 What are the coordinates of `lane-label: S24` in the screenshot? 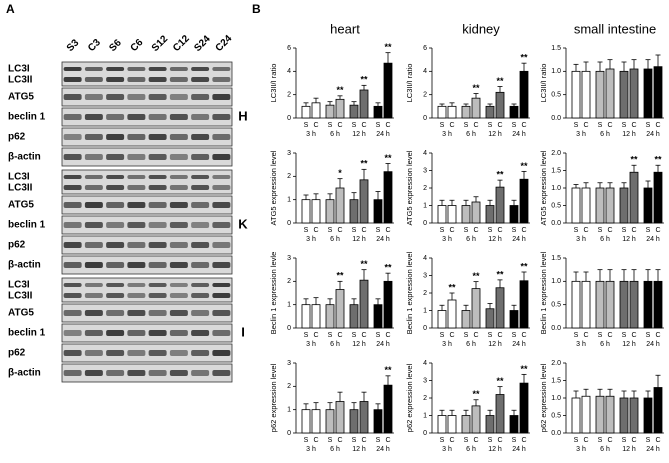 It's located at (202, 43).